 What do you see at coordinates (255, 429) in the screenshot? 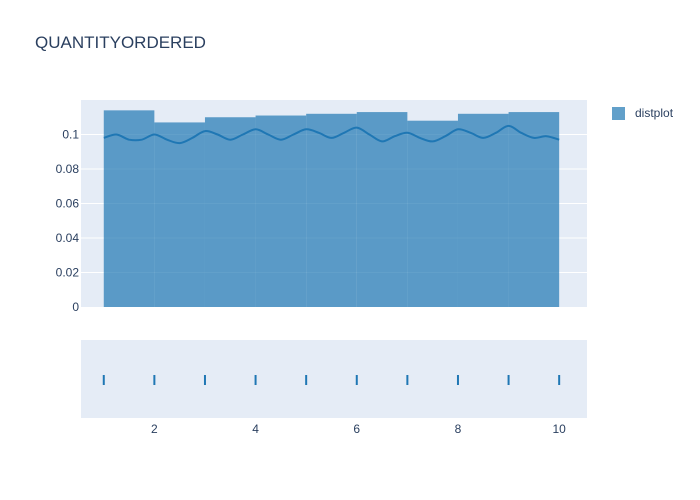
I see `x-tick-label: 4` at bounding box center [255, 429].